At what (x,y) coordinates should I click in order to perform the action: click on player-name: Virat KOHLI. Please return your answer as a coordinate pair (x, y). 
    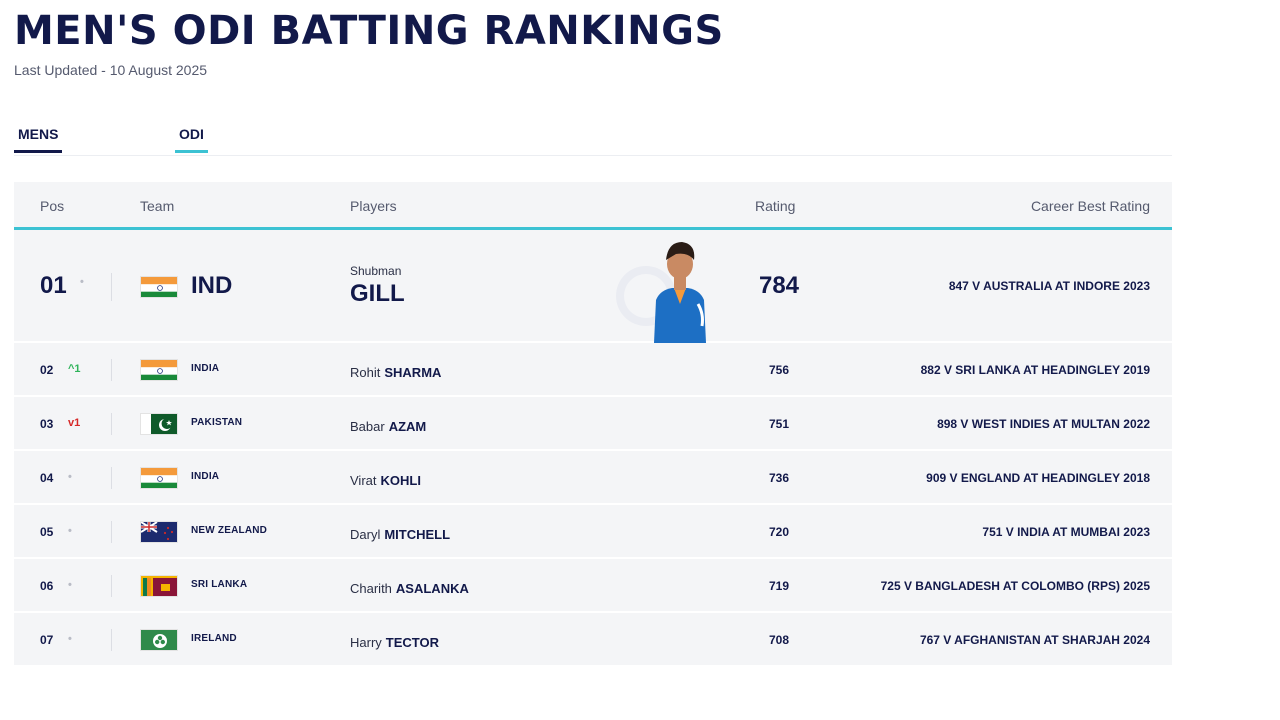
    Looking at the image, I should click on (385, 480).